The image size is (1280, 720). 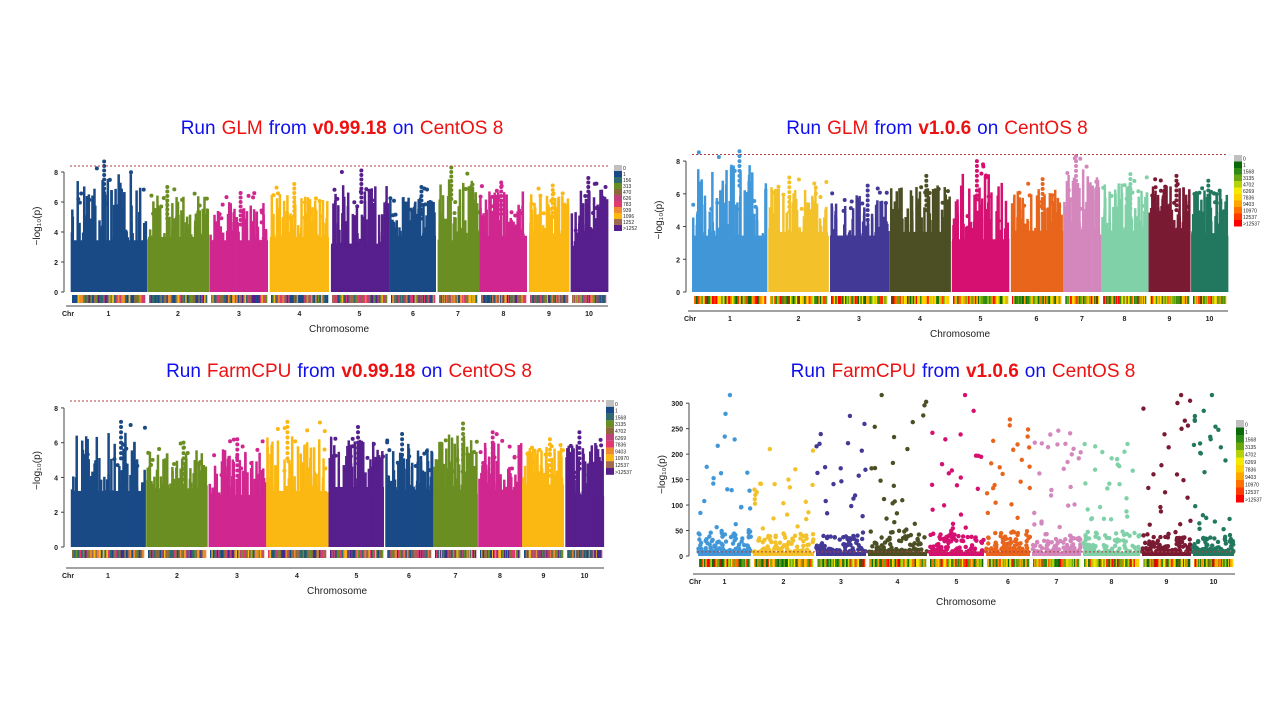 I want to click on legend-label: 313, so click(x=627, y=187).